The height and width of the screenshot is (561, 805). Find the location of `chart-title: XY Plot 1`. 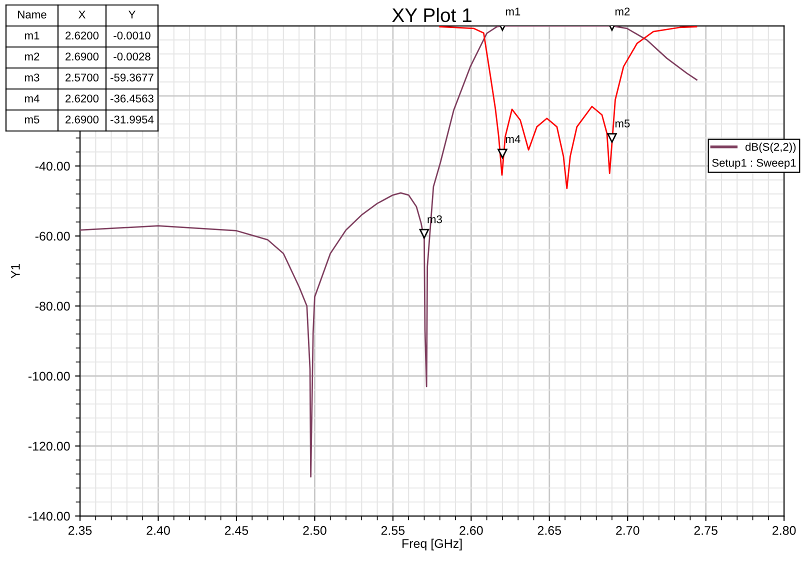

chart-title: XY Plot 1 is located at coordinates (432, 15).